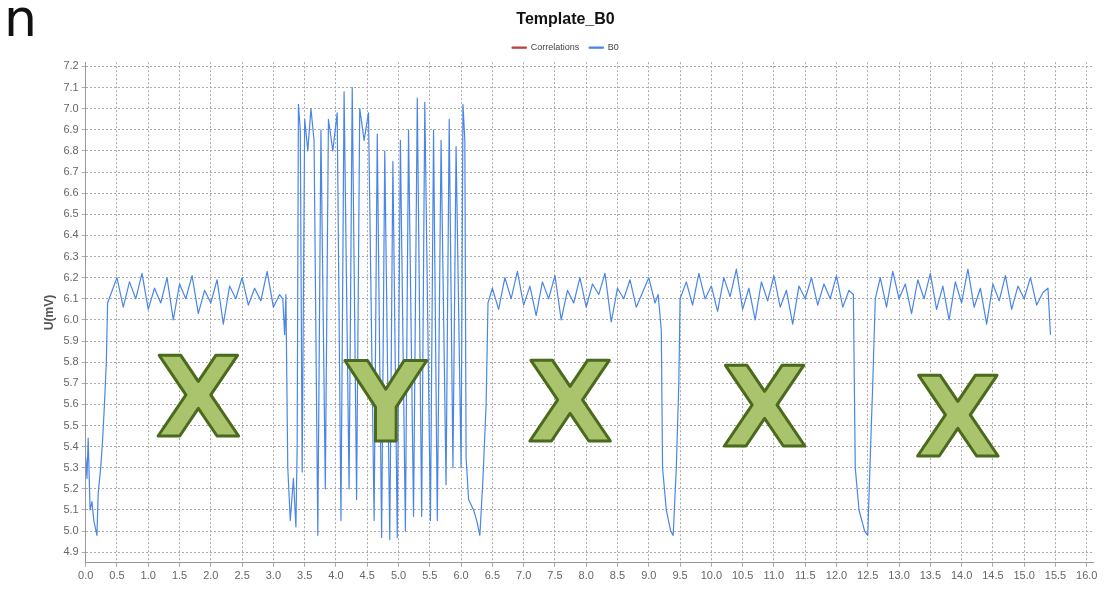  I want to click on x-tick-label: 5.0, so click(398, 575).